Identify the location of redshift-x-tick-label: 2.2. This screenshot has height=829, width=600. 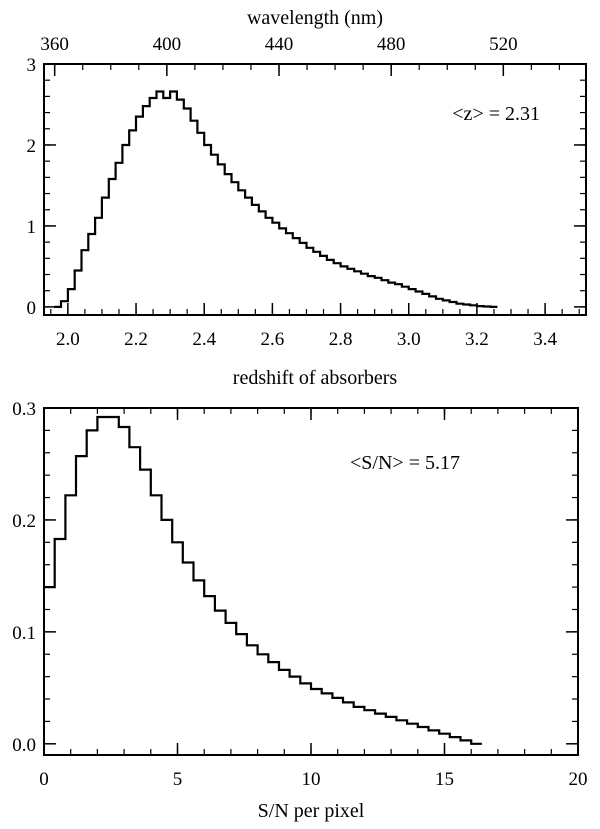
(136, 339).